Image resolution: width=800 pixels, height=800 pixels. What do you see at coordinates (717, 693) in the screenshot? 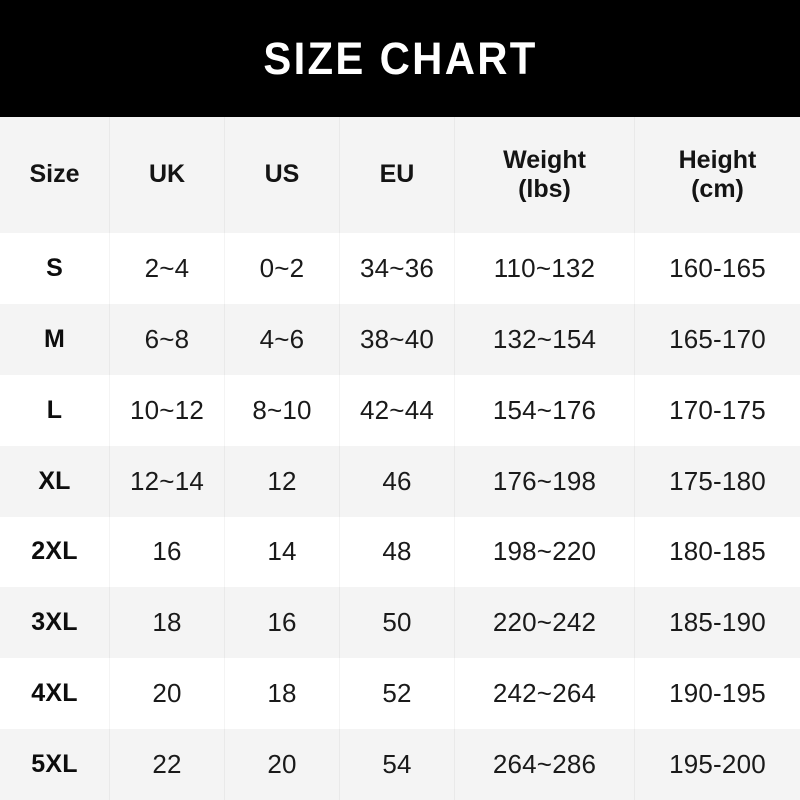
I see `cell-height: 190-195` at bounding box center [717, 693].